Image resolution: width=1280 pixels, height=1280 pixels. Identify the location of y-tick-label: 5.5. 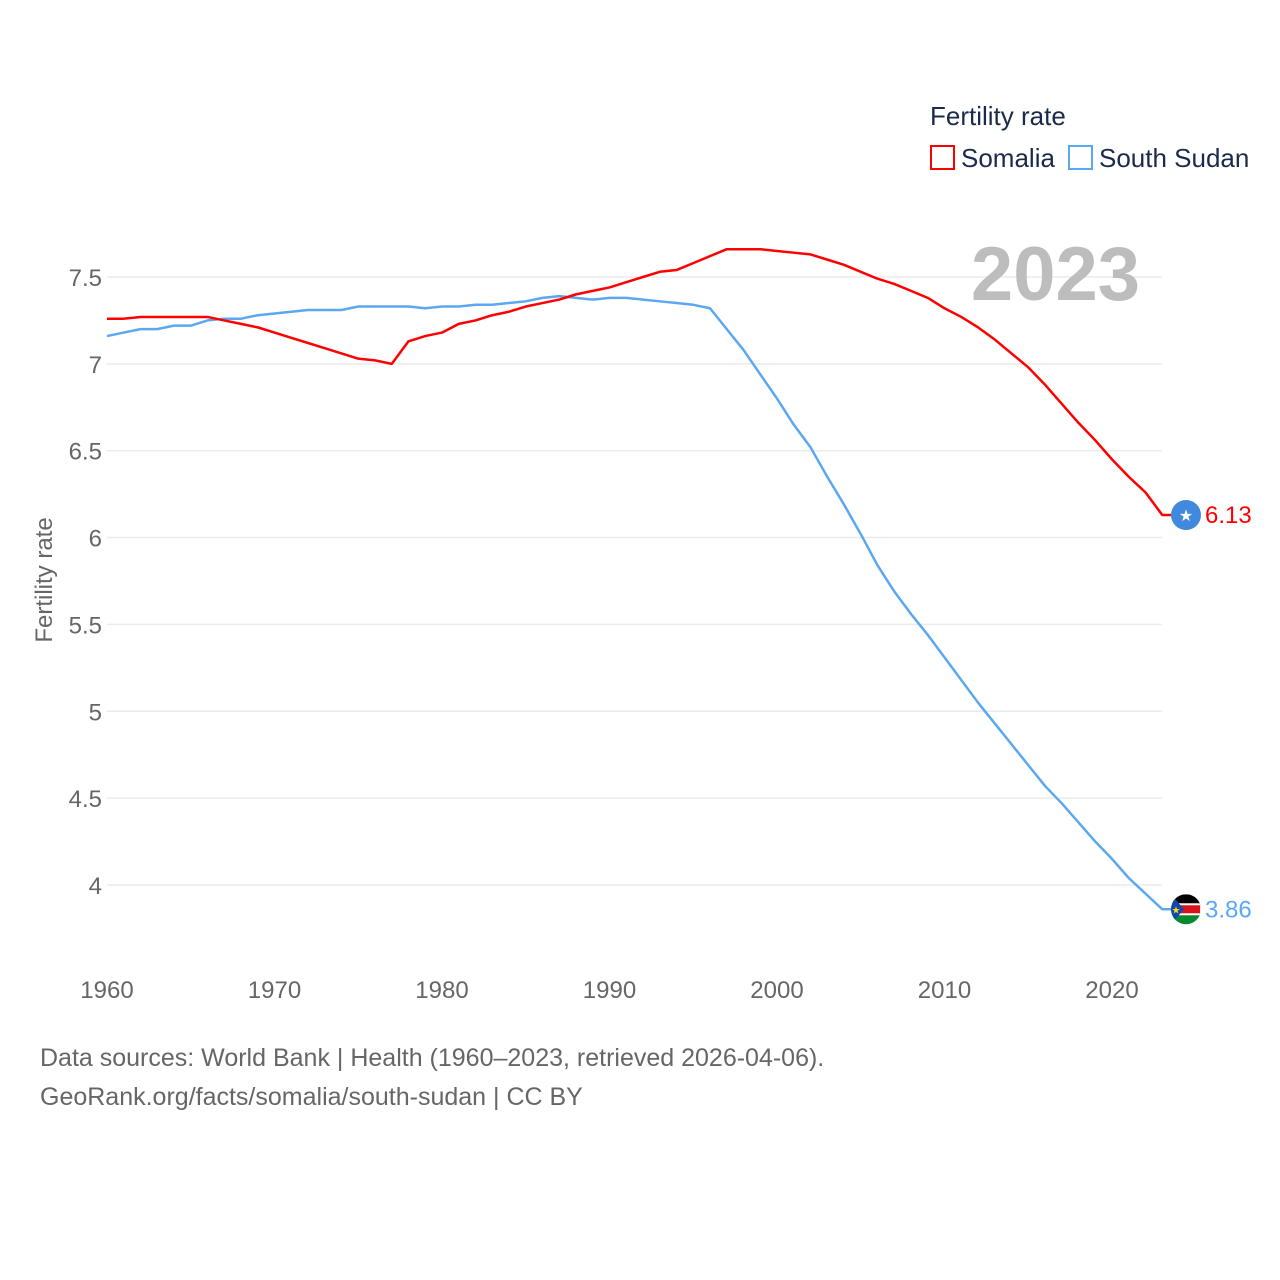
(85, 625).